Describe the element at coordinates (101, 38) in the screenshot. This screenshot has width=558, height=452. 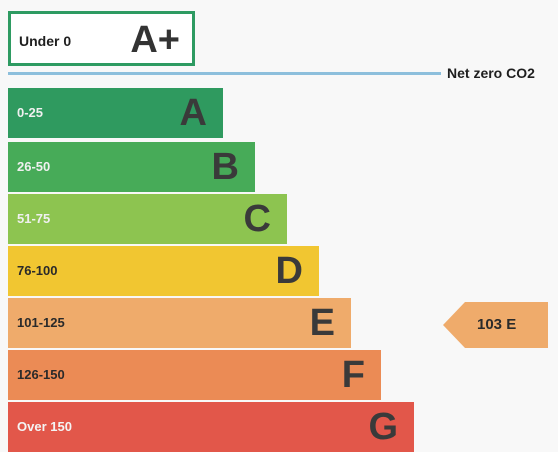
I see `band-aplus: Under 0 A+` at that location.